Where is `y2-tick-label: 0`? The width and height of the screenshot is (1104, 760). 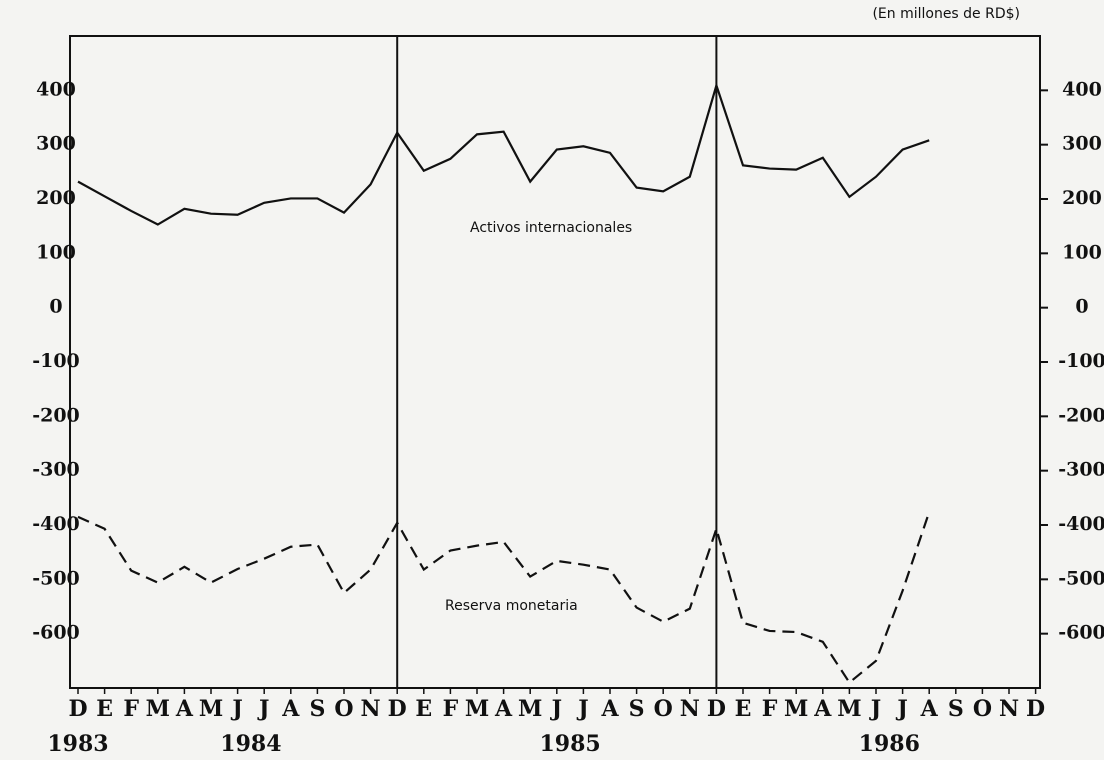 y2-tick-label: 0 is located at coordinates (1081, 307).